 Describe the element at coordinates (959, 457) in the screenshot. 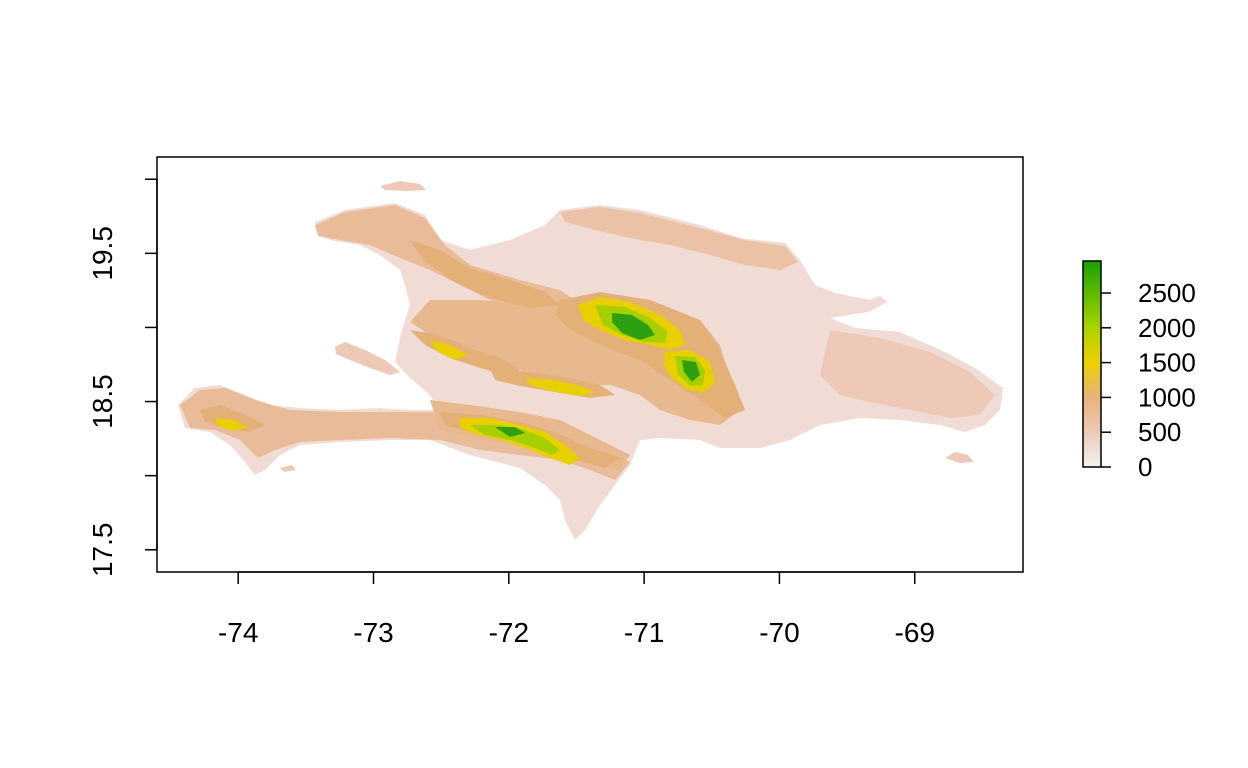

I see `saona-island` at that location.